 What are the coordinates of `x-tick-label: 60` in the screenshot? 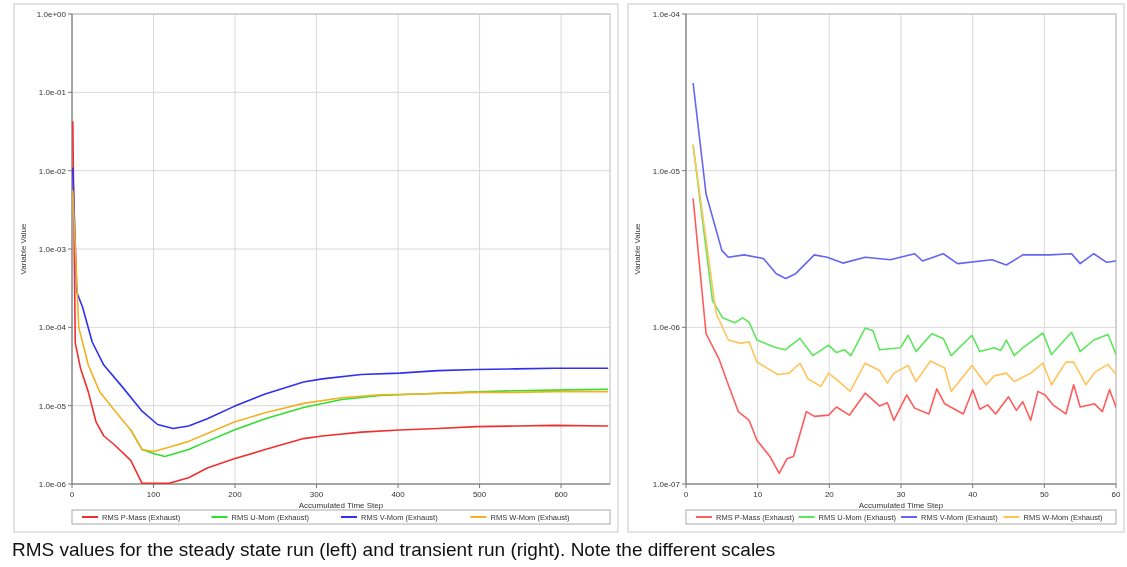 It's located at (1116, 494).